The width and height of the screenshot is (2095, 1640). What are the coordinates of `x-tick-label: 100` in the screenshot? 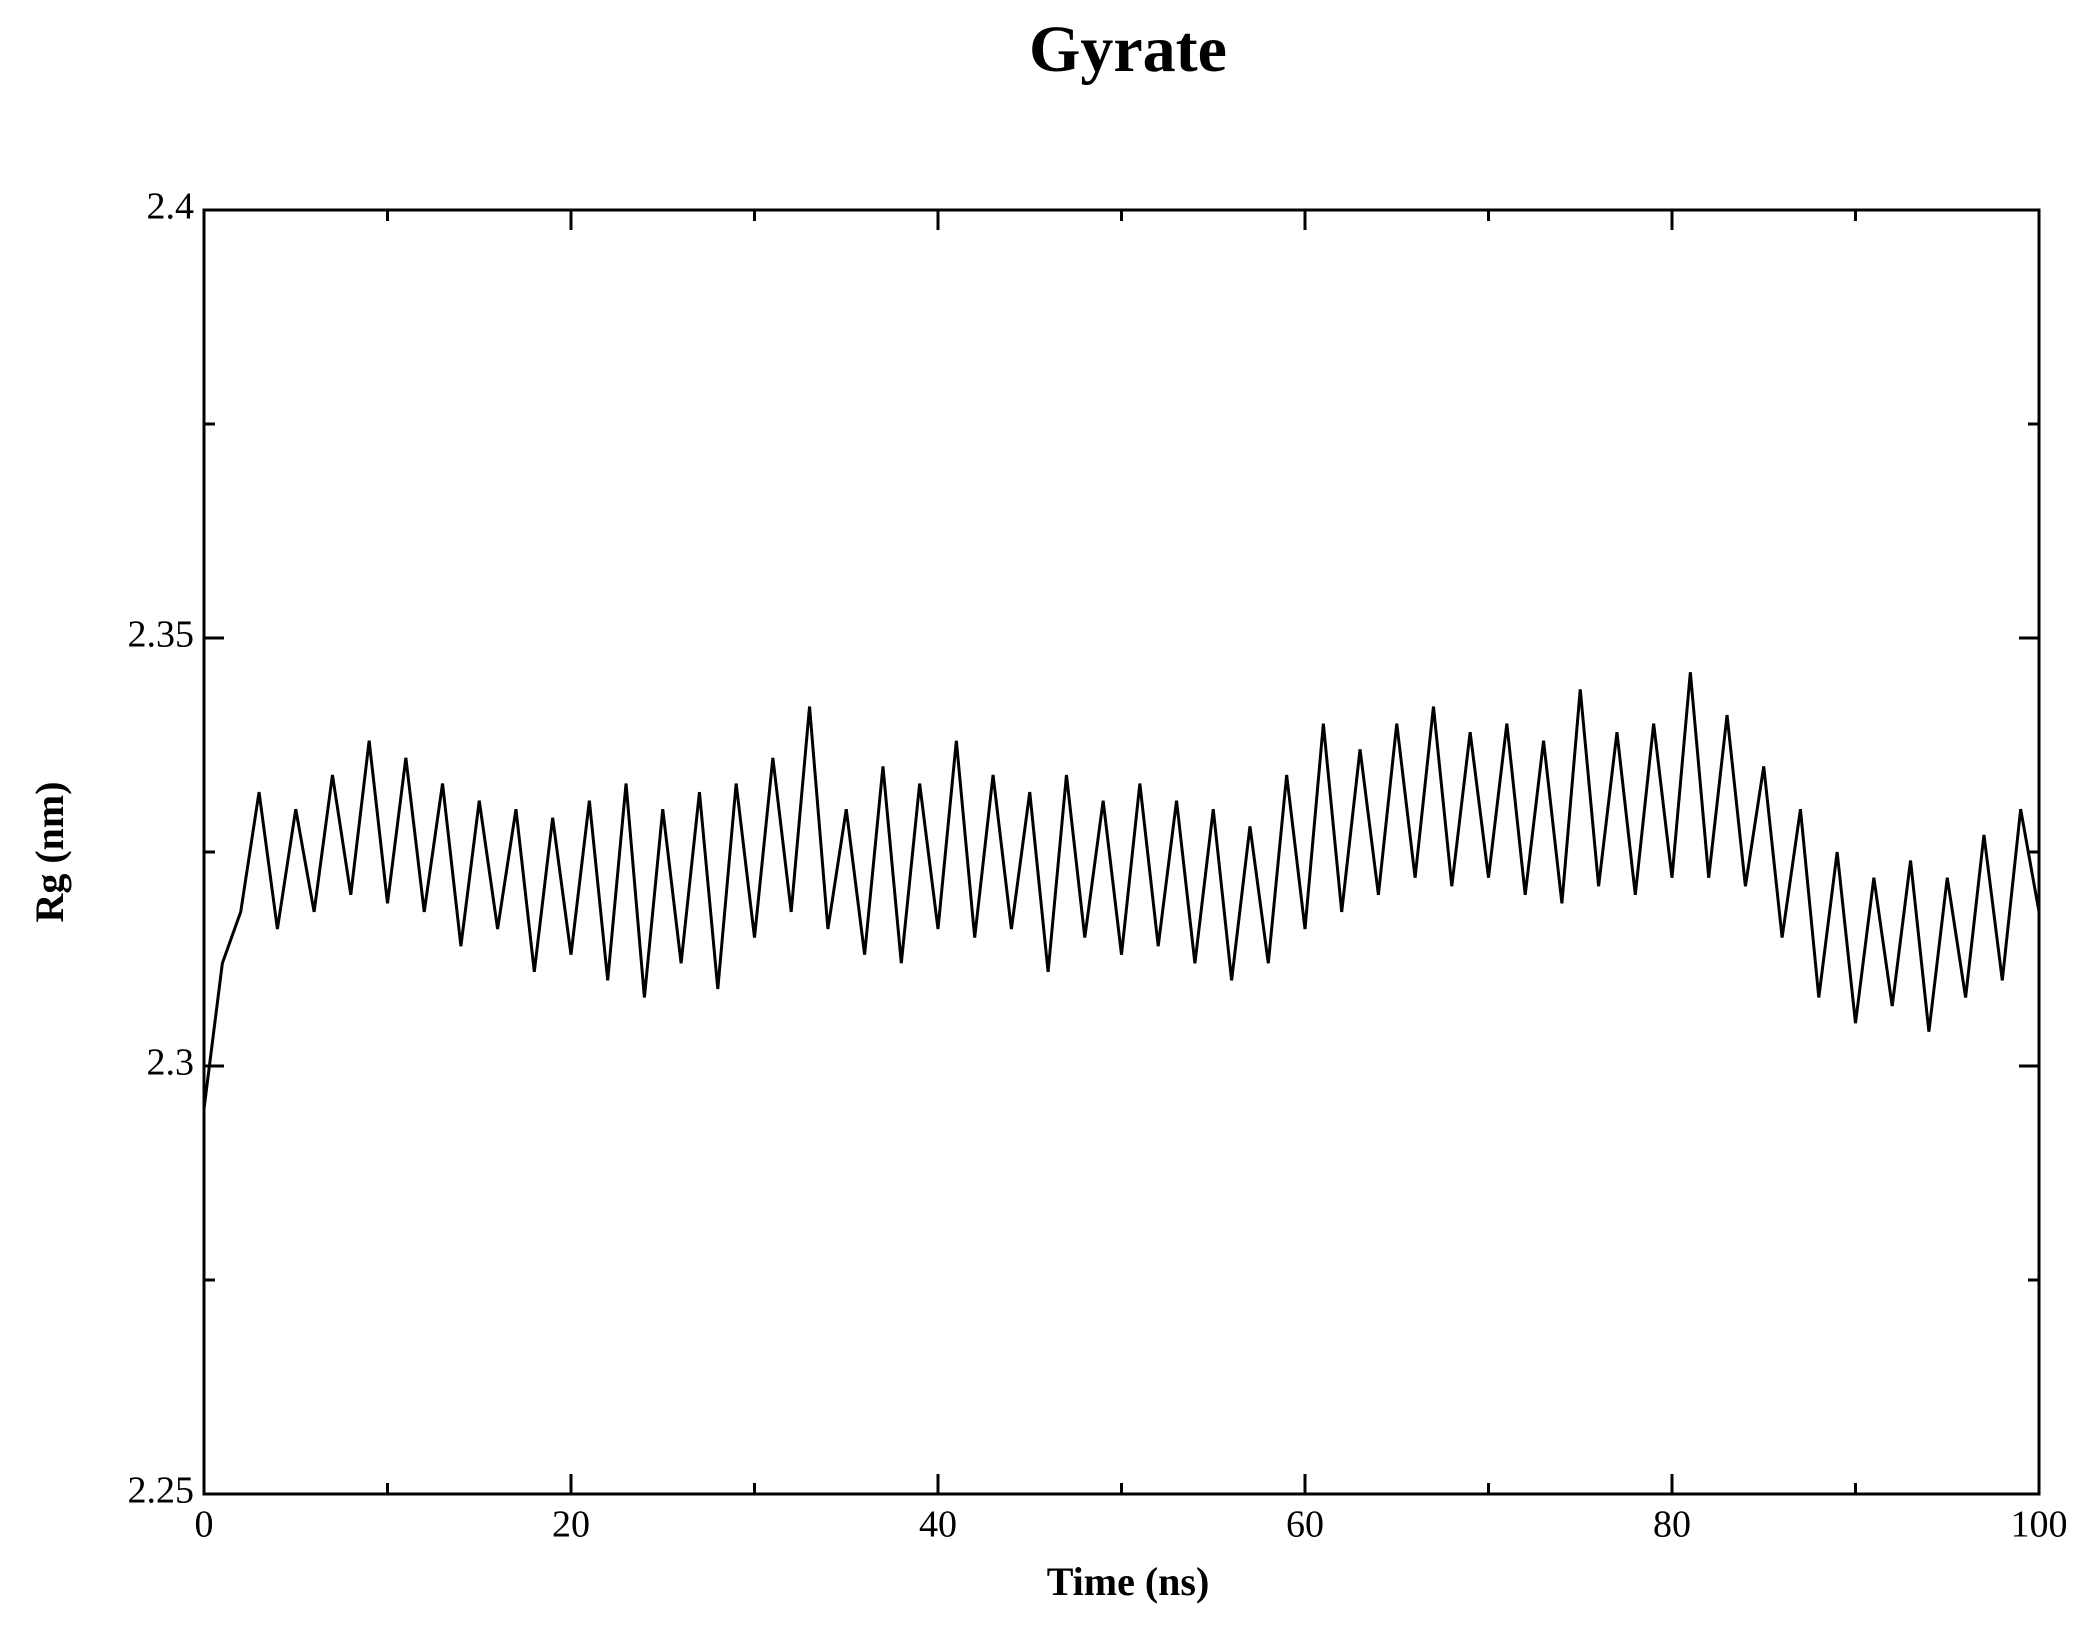 It's located at (2039, 1525).